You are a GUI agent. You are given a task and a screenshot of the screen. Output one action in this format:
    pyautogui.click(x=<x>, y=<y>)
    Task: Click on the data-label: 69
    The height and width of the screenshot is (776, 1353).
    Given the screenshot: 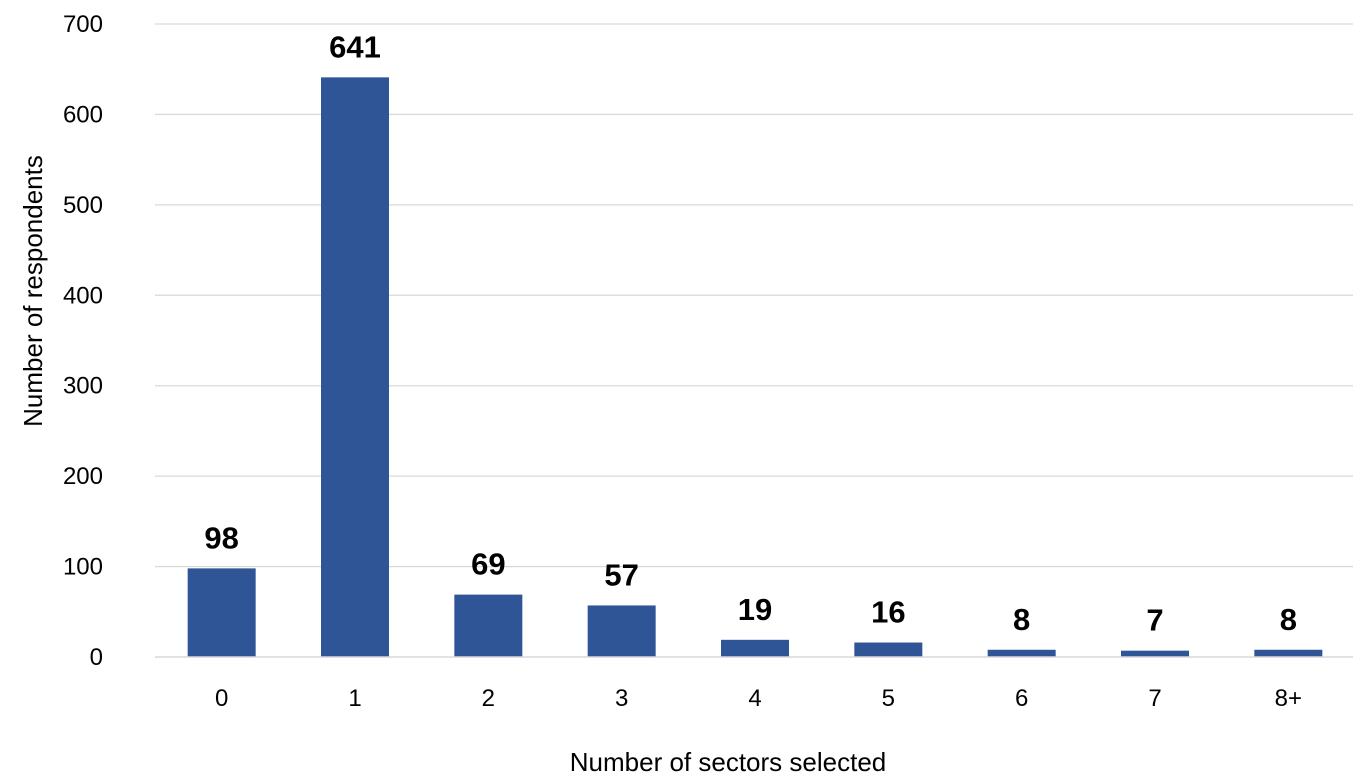 What is the action you would take?
    pyautogui.click(x=488, y=564)
    